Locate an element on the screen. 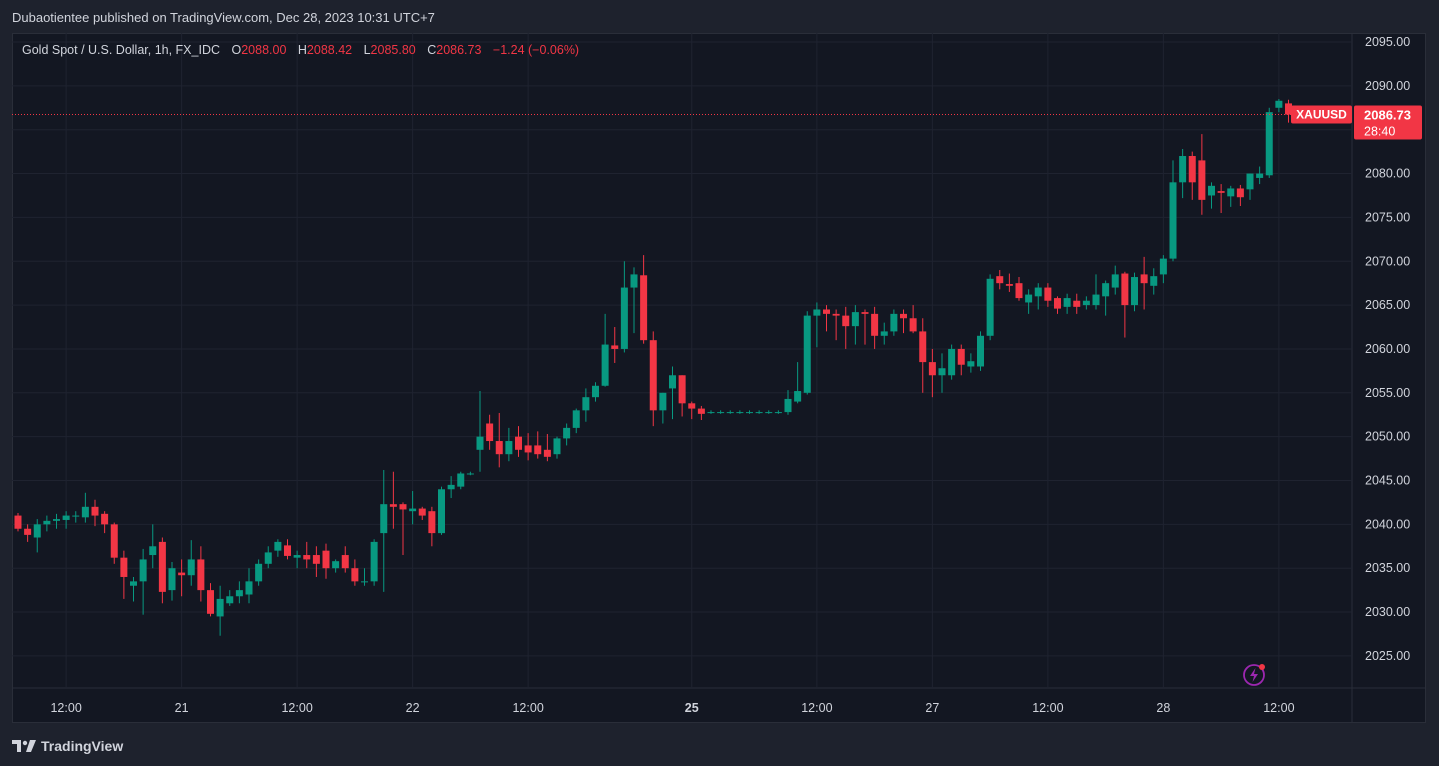  change-value: −1.24 (−0.06%) is located at coordinates (536, 50).